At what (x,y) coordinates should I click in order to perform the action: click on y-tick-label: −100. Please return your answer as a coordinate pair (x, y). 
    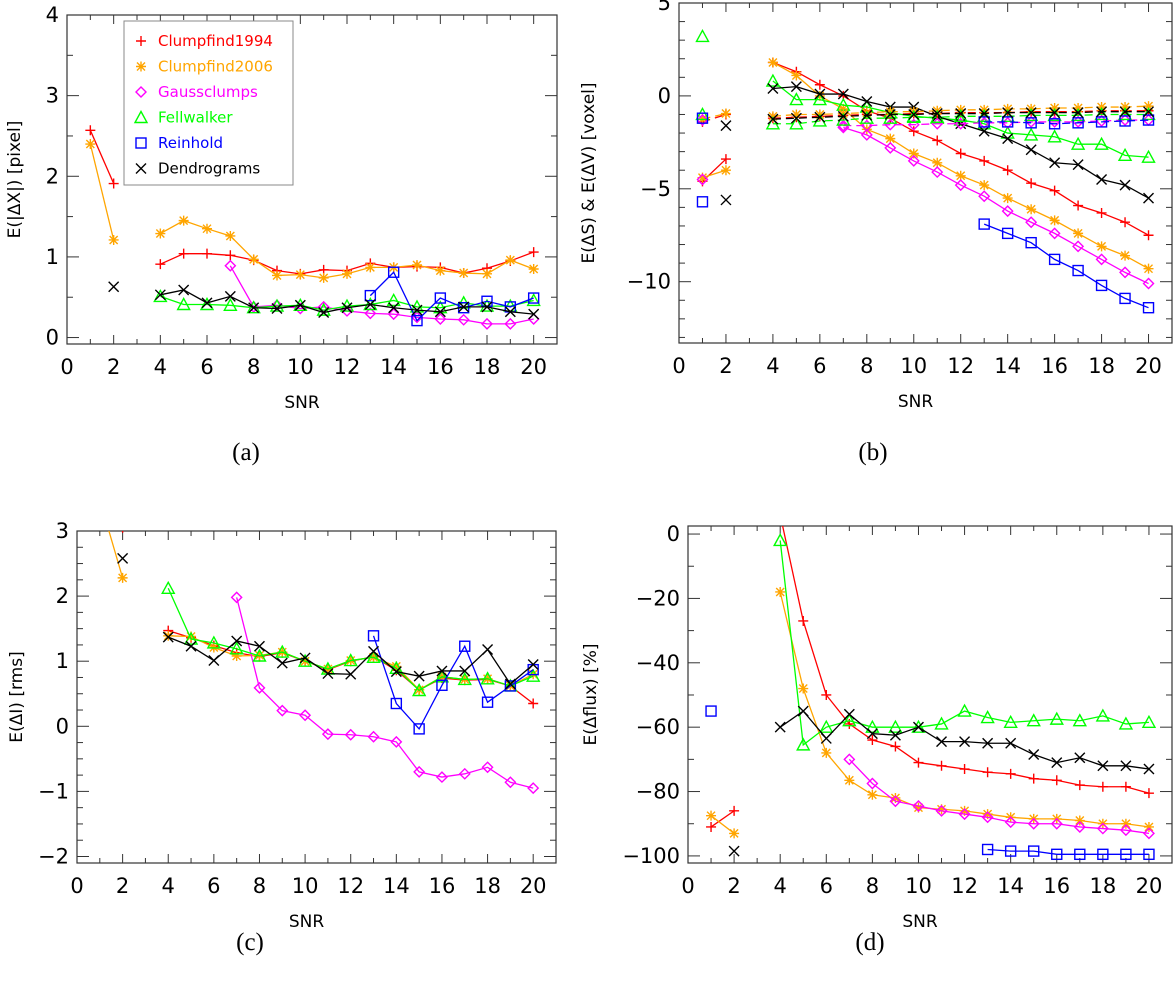
    Looking at the image, I should click on (651, 856).